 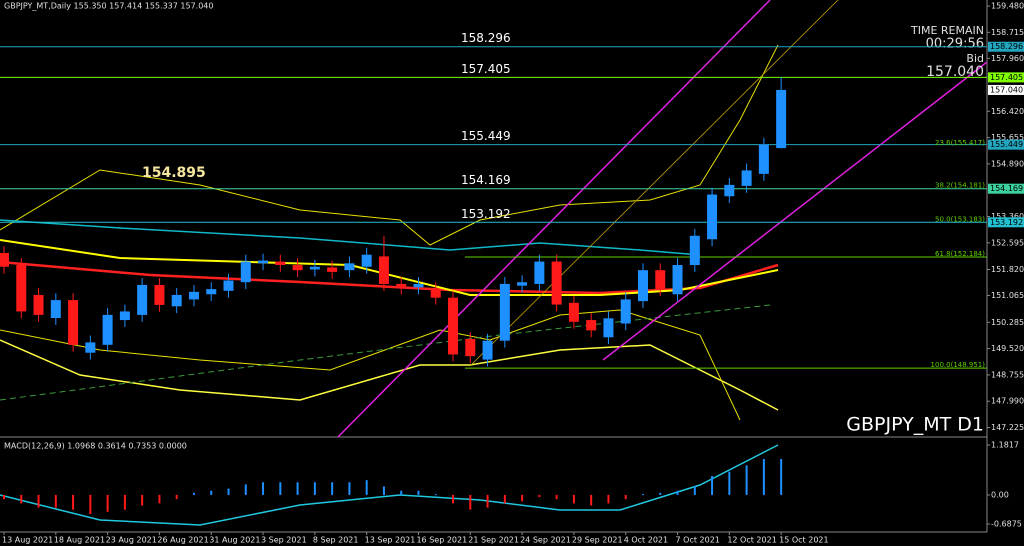 I want to click on level-label: 154.169, so click(x=486, y=180).